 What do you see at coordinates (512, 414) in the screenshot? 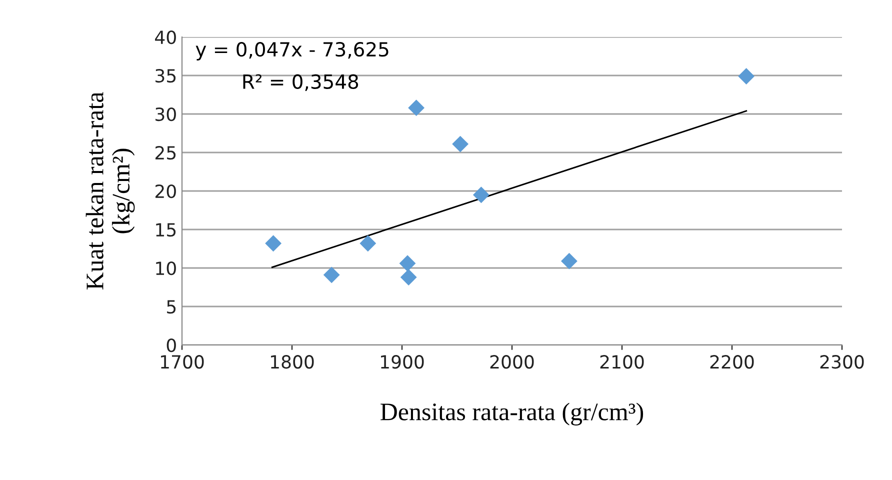
I see `x-axis-title: Densitas rata-rata (gr/cm³)` at bounding box center [512, 414].